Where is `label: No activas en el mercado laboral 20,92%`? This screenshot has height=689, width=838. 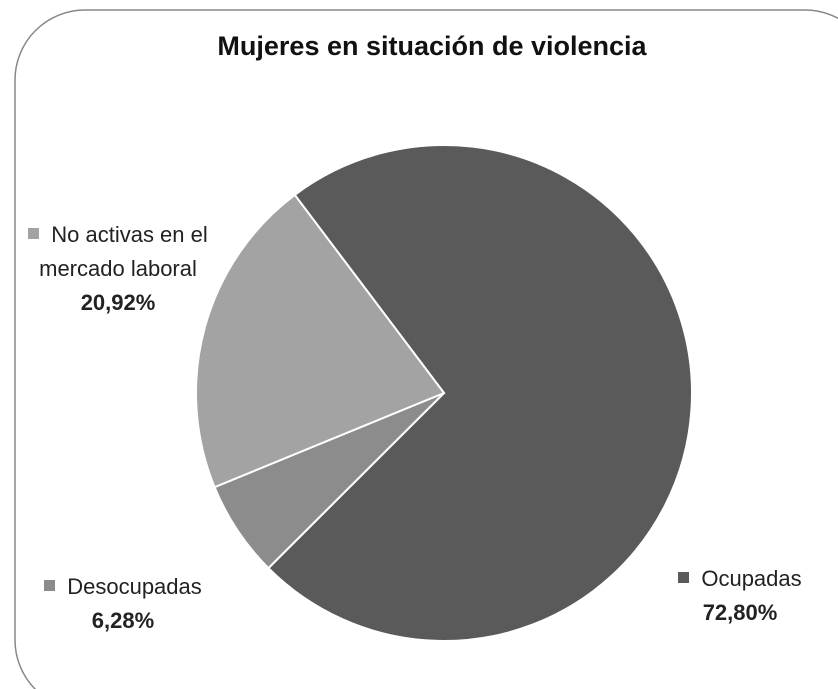 label: No activas en el mercado laboral 20,92% is located at coordinates (118, 269).